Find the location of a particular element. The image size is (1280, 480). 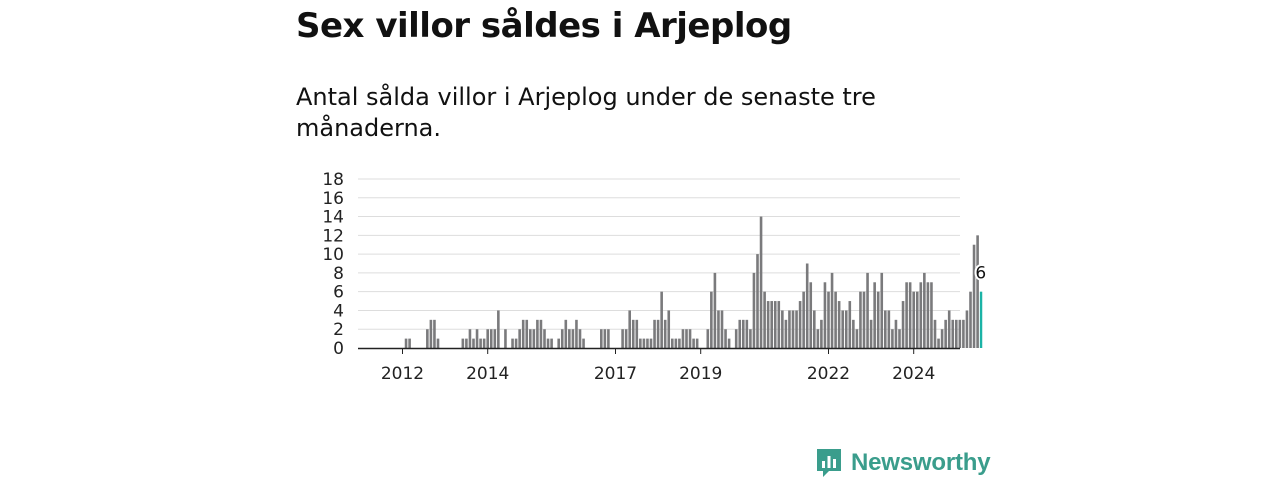

y-tick-label: 0 is located at coordinates (338, 349).